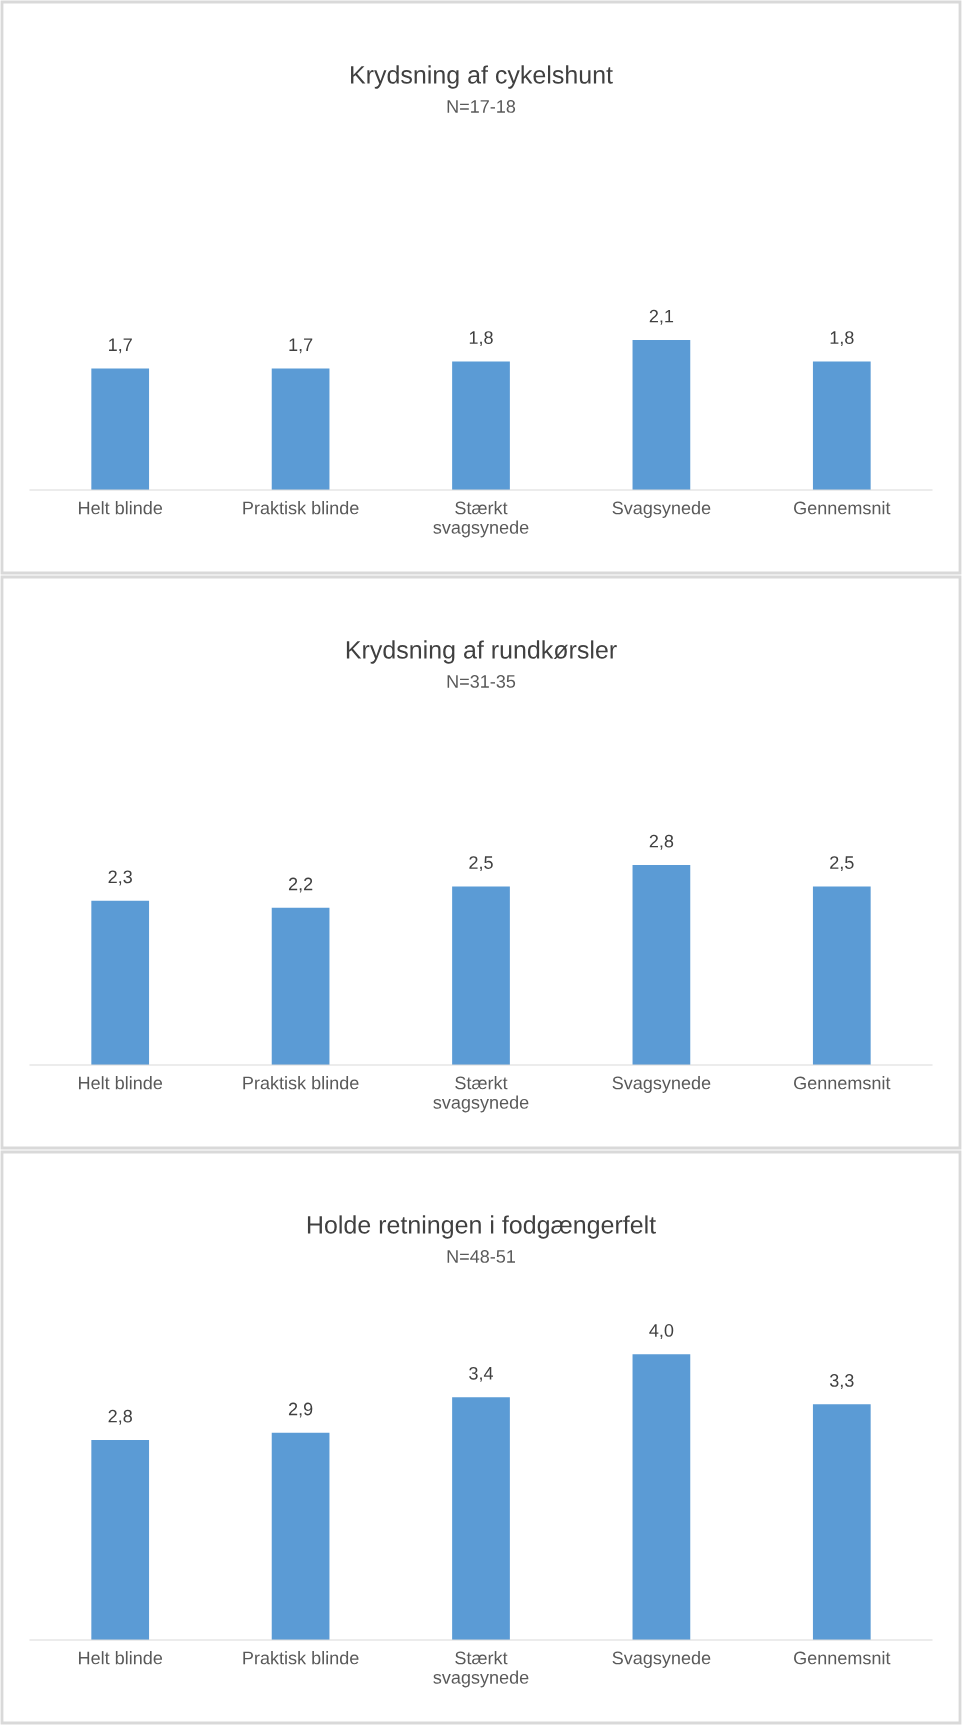 Image resolution: width=962 pixels, height=1725 pixels. I want to click on data-label: 2,9, so click(300, 1410).